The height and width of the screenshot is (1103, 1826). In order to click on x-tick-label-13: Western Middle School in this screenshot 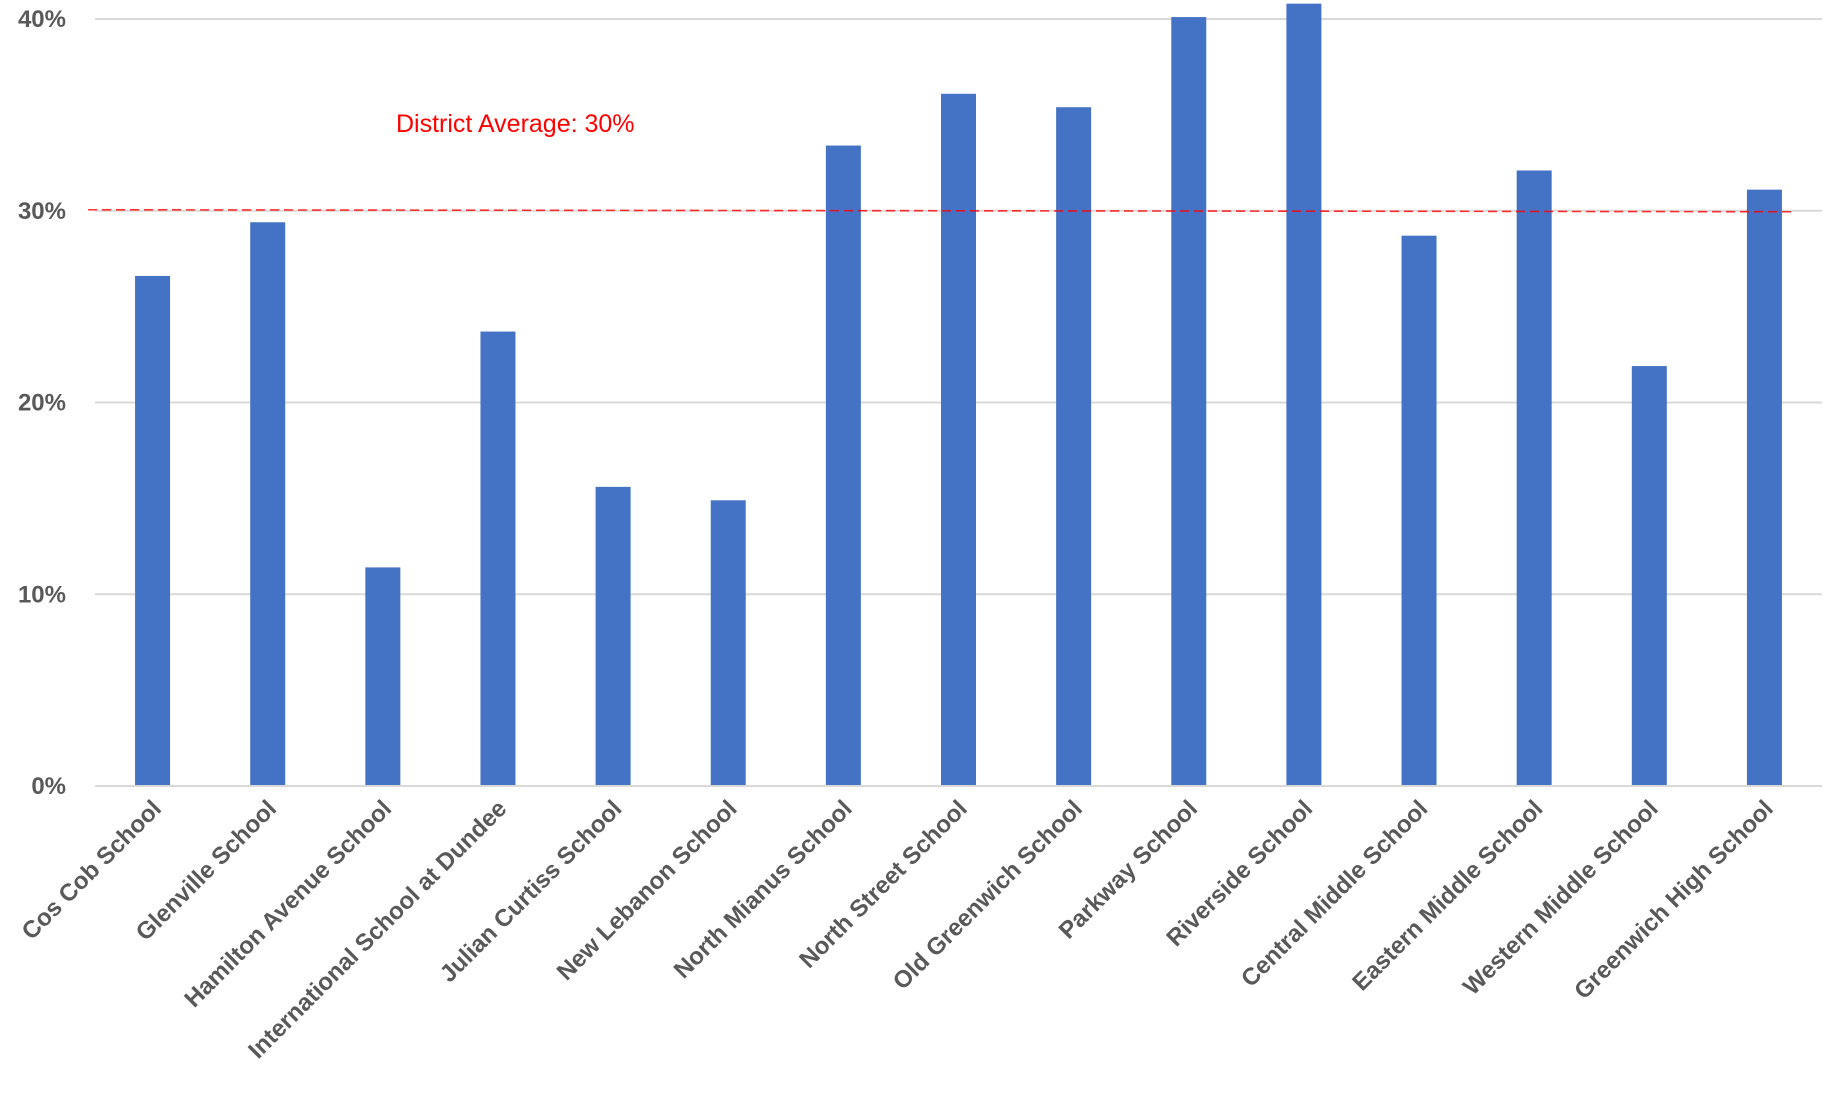, I will do `click(1560, 897)`.